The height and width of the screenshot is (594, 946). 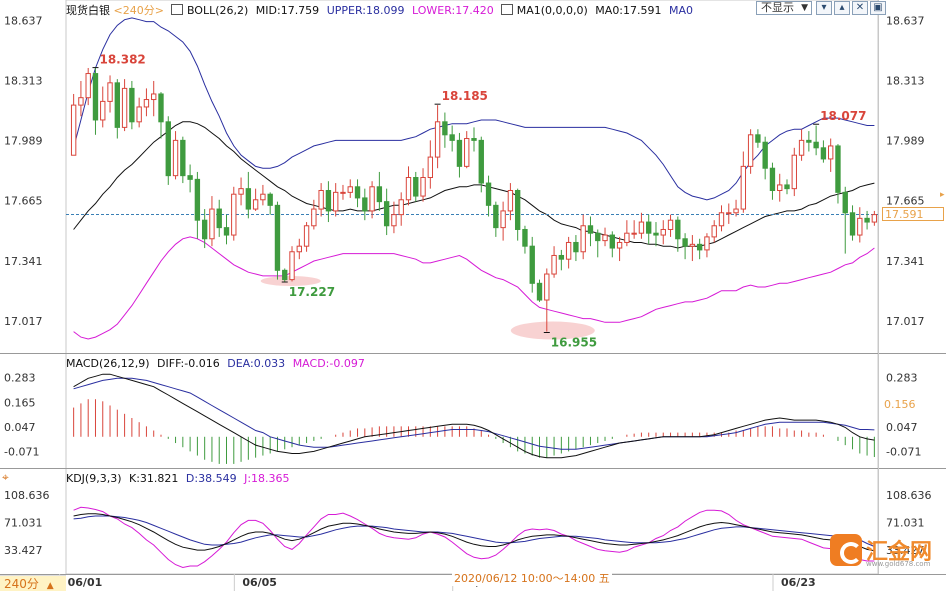 What do you see at coordinates (532, 579) in the screenshot?
I see `time-tooltip: 2020/06/12 10:00～14:00 五` at bounding box center [532, 579].